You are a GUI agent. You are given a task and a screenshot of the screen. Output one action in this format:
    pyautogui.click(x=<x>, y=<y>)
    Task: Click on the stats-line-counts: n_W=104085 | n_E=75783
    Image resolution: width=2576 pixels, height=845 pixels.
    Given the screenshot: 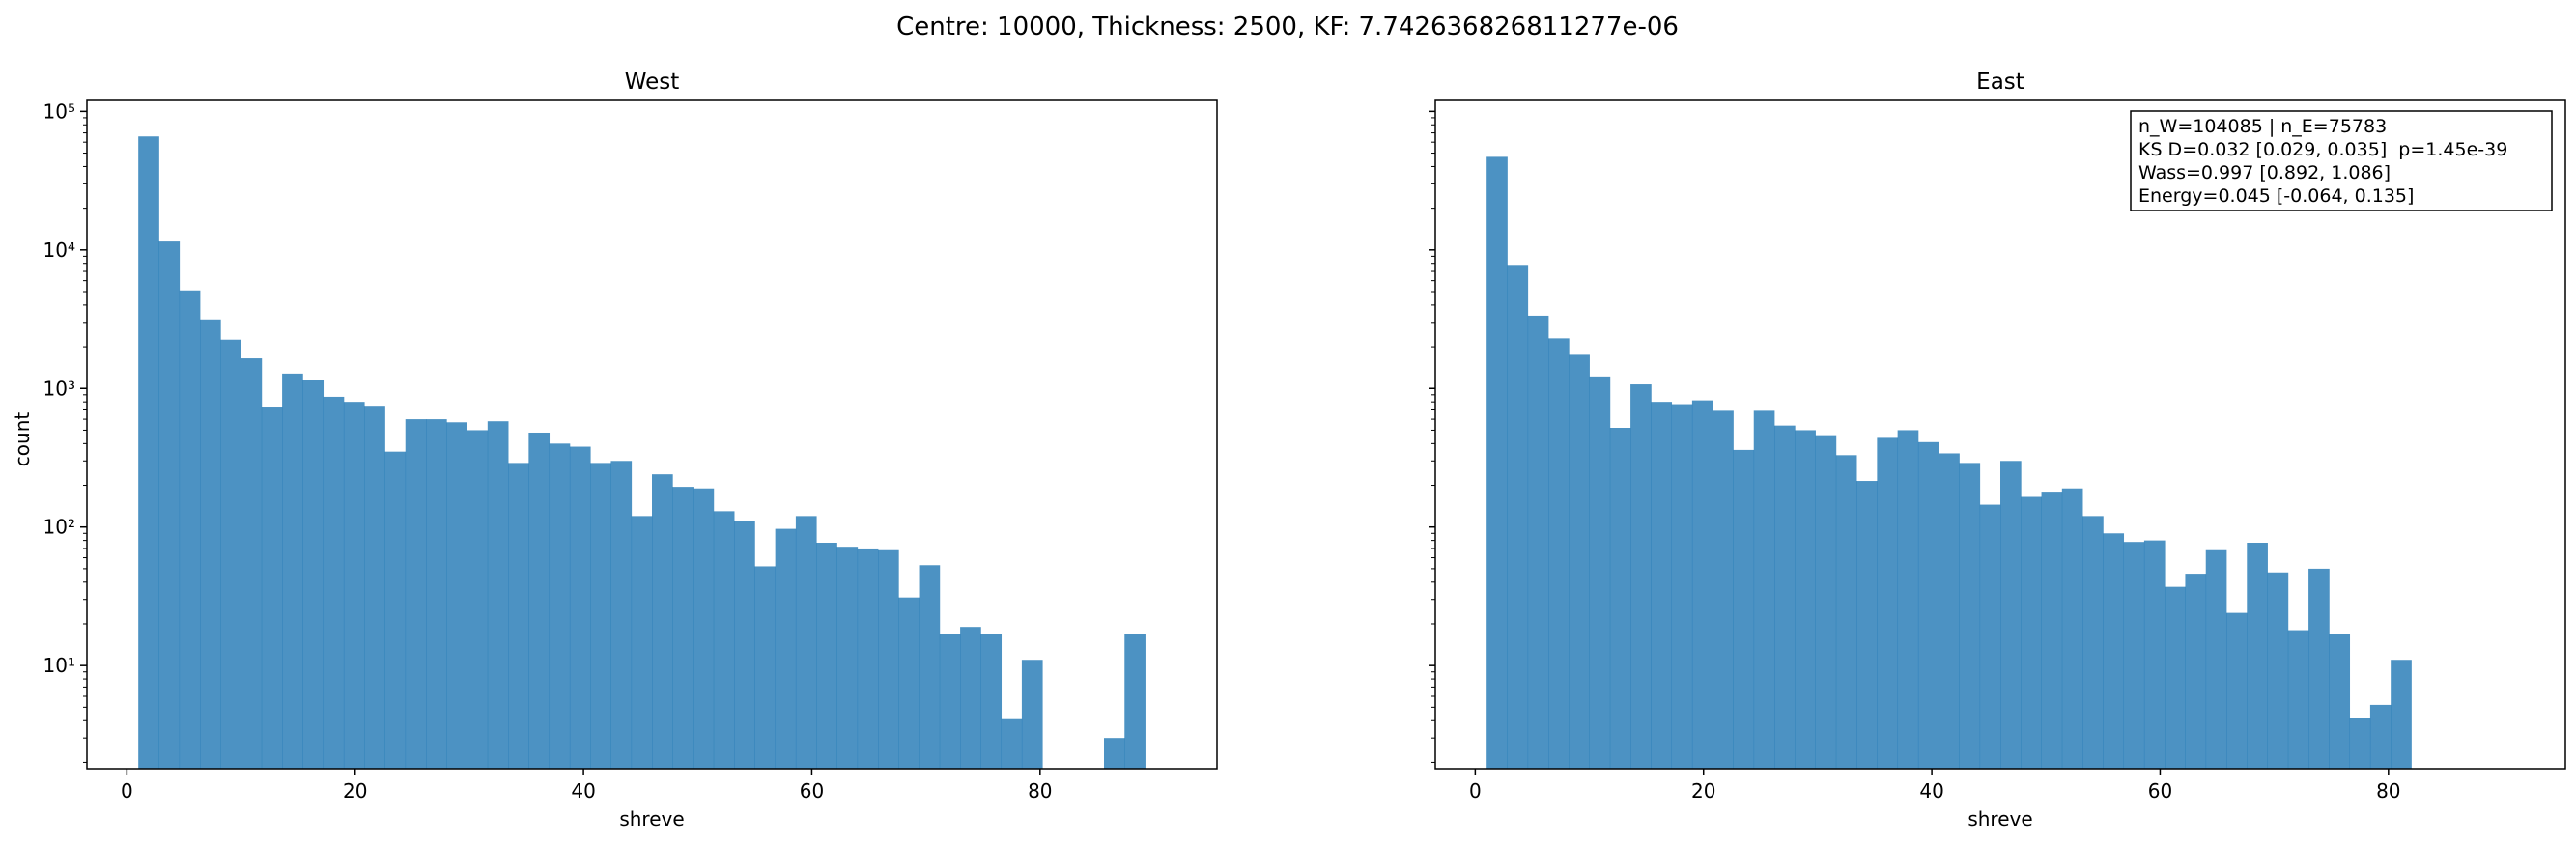 What is the action you would take?
    pyautogui.click(x=2262, y=127)
    